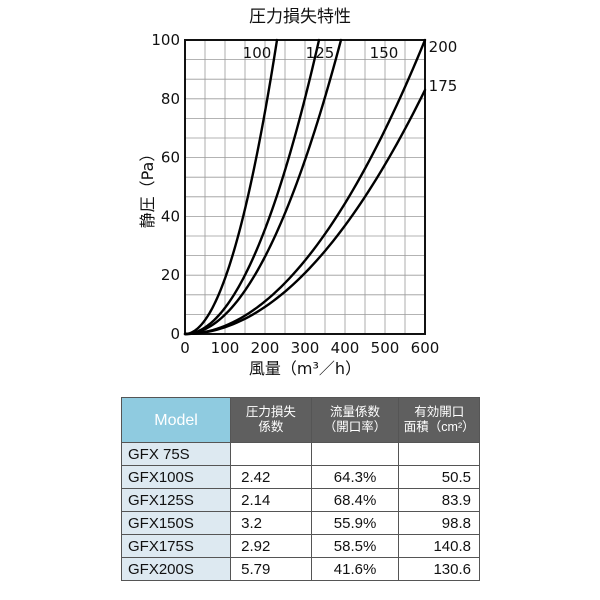 Image resolution: width=600 pixels, height=600 pixels. What do you see at coordinates (257, 53) in the screenshot?
I see `curve-label-100: 100` at bounding box center [257, 53].